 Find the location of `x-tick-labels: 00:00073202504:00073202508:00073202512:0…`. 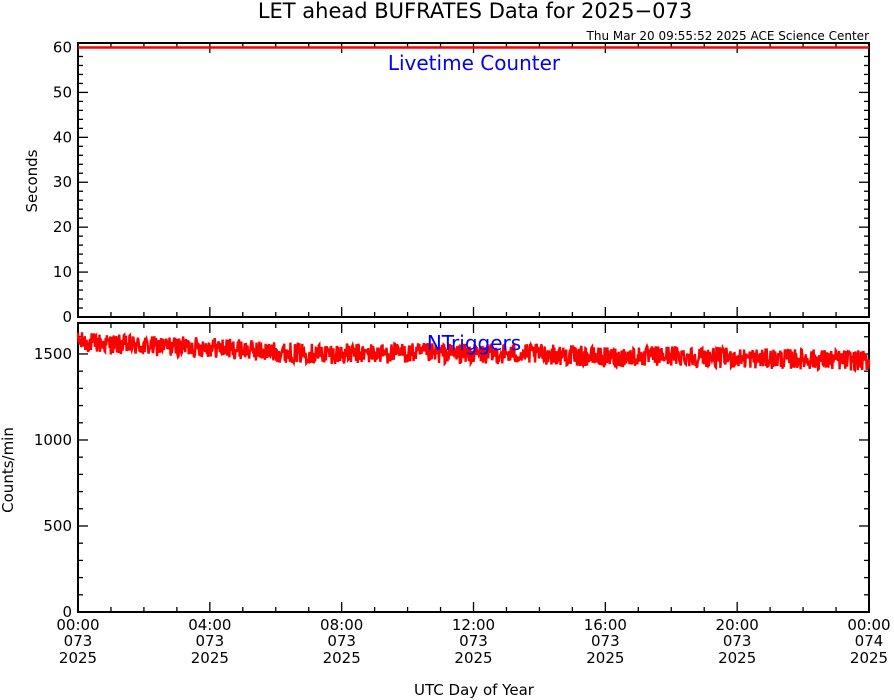

x-tick-labels: 00:00073202504:00073202508:00073202512:0… is located at coordinates (473, 641).